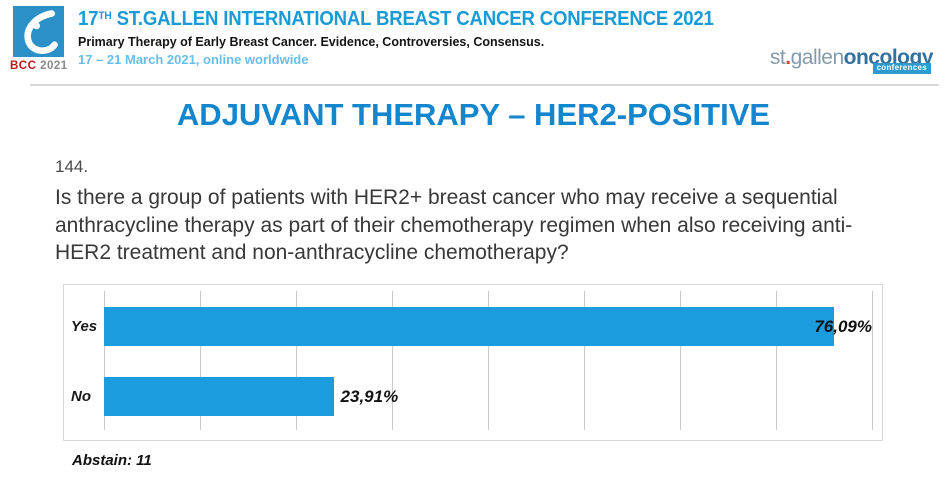 The image size is (947, 495). What do you see at coordinates (484, 85) in the screenshot?
I see `header-divider` at bounding box center [484, 85].